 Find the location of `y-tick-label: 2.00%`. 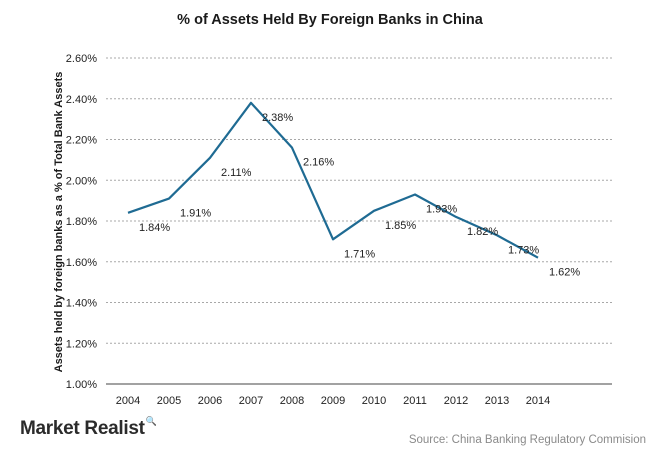

y-tick-label: 2.00% is located at coordinates (81, 181).